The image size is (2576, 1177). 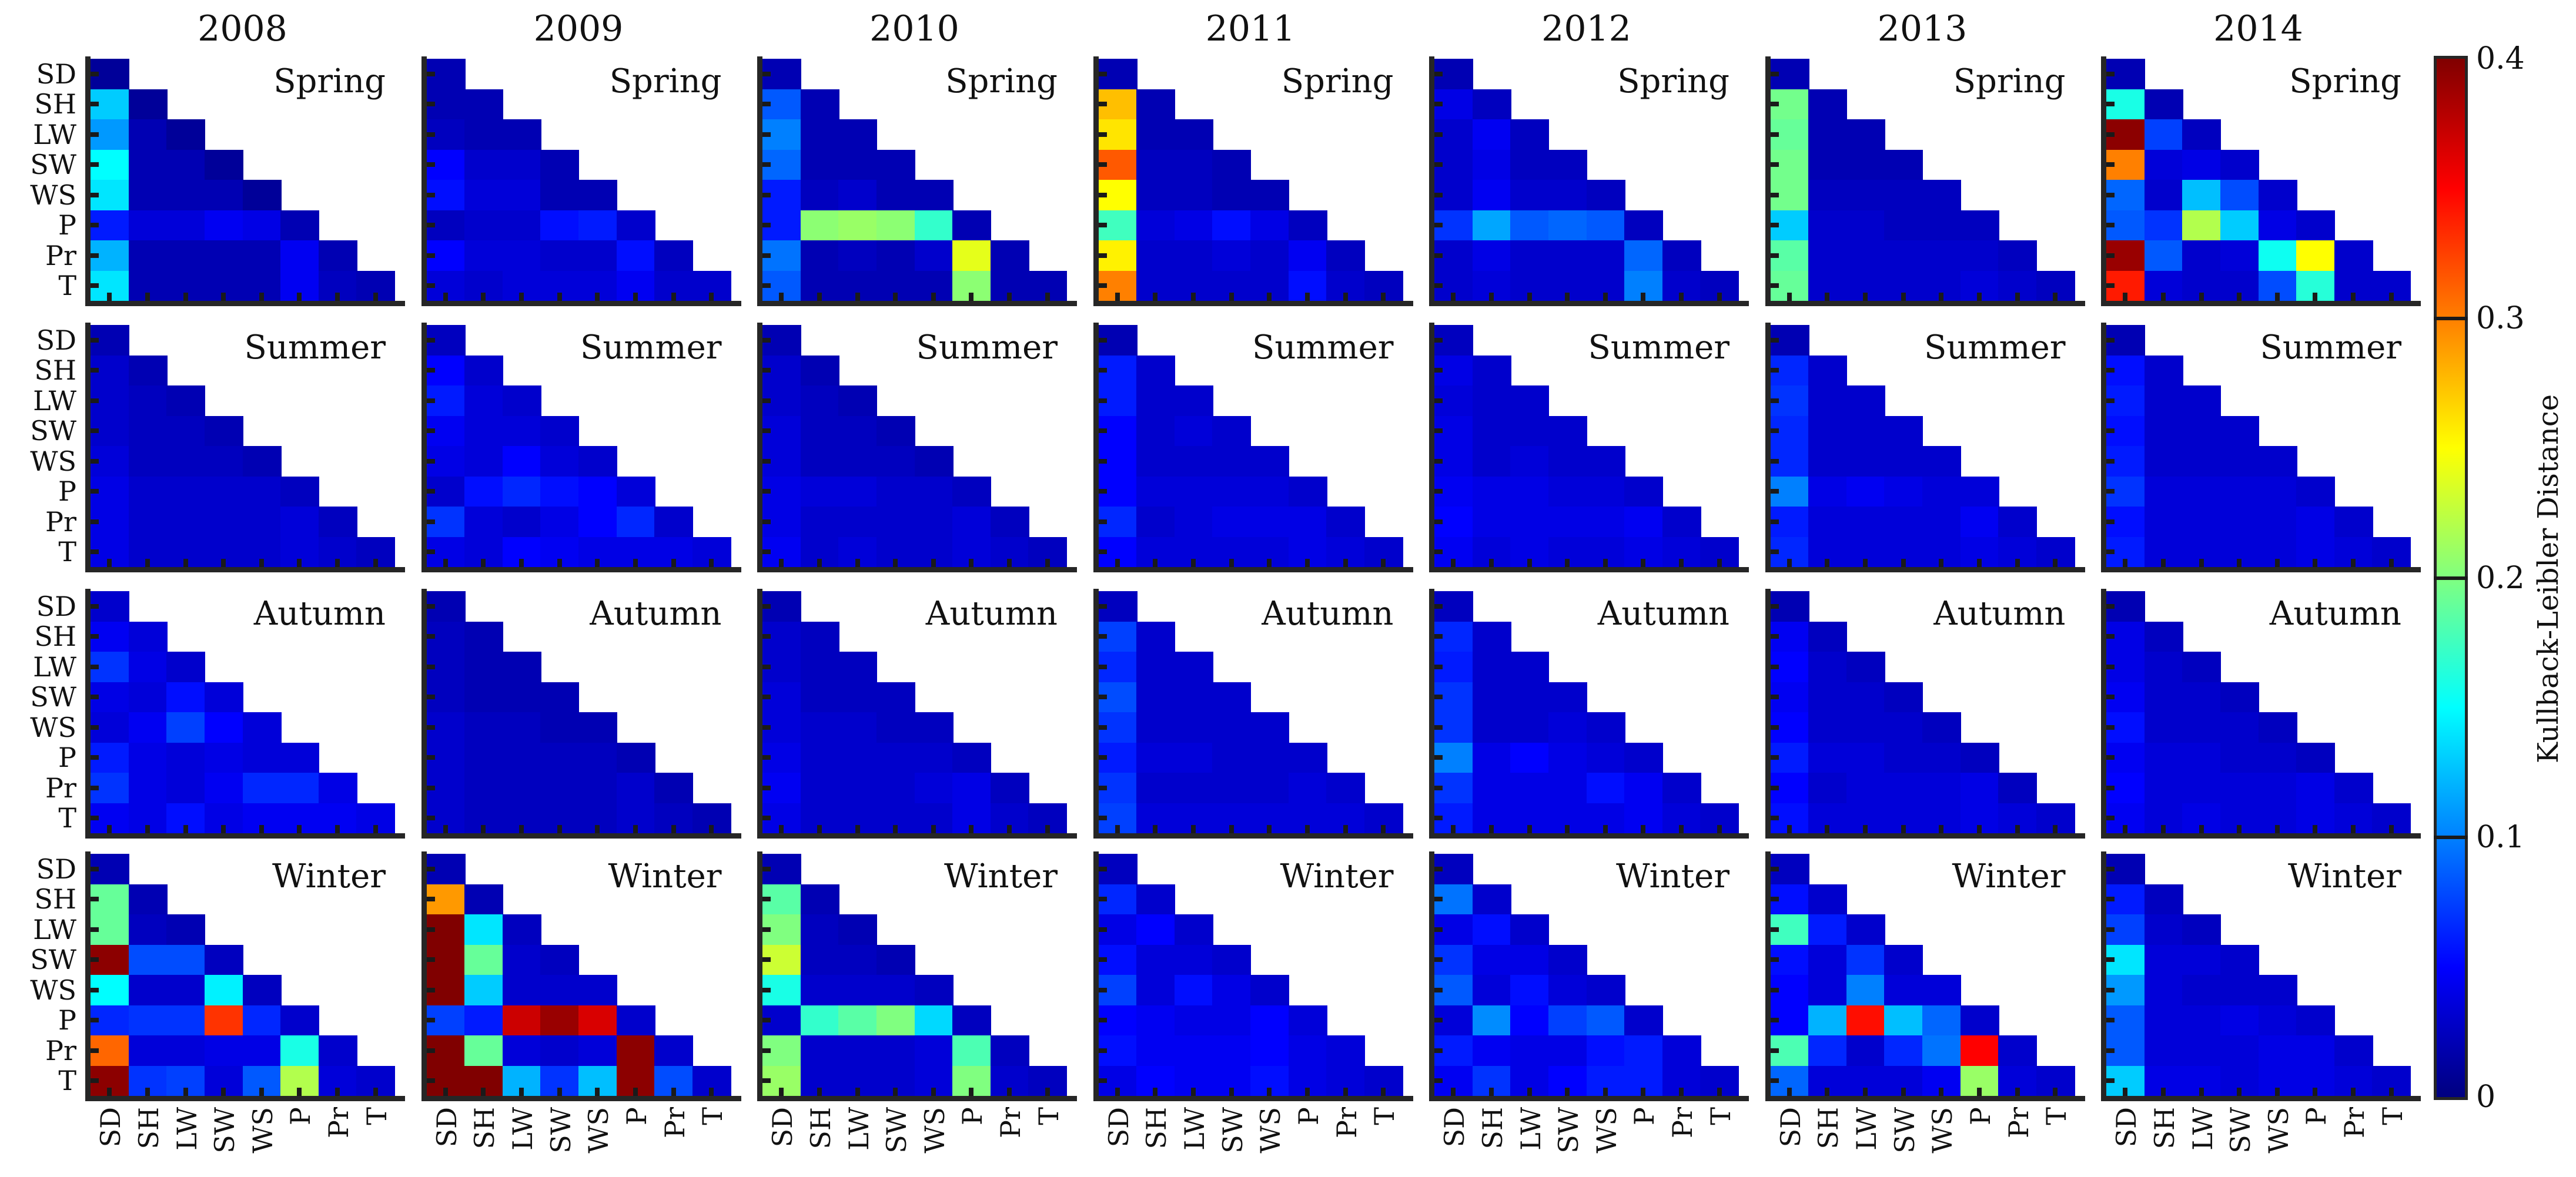 I want to click on y-tick-label: SD, so click(x=56, y=869).